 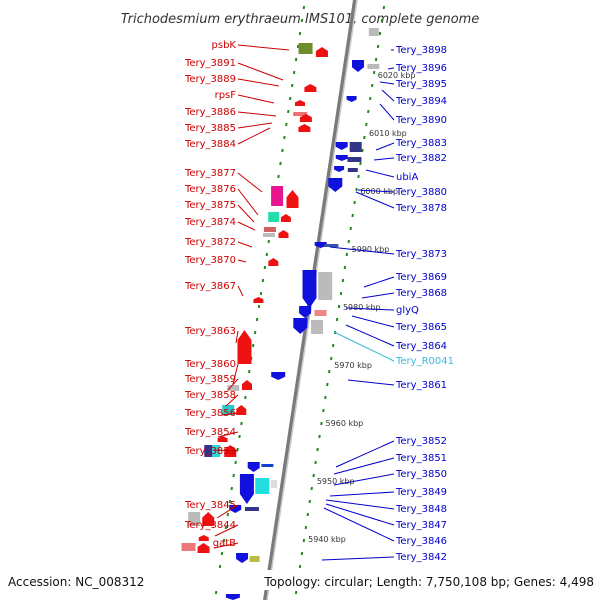 I want to click on reverse-gene-label: Tery_3851, so click(x=421, y=458).